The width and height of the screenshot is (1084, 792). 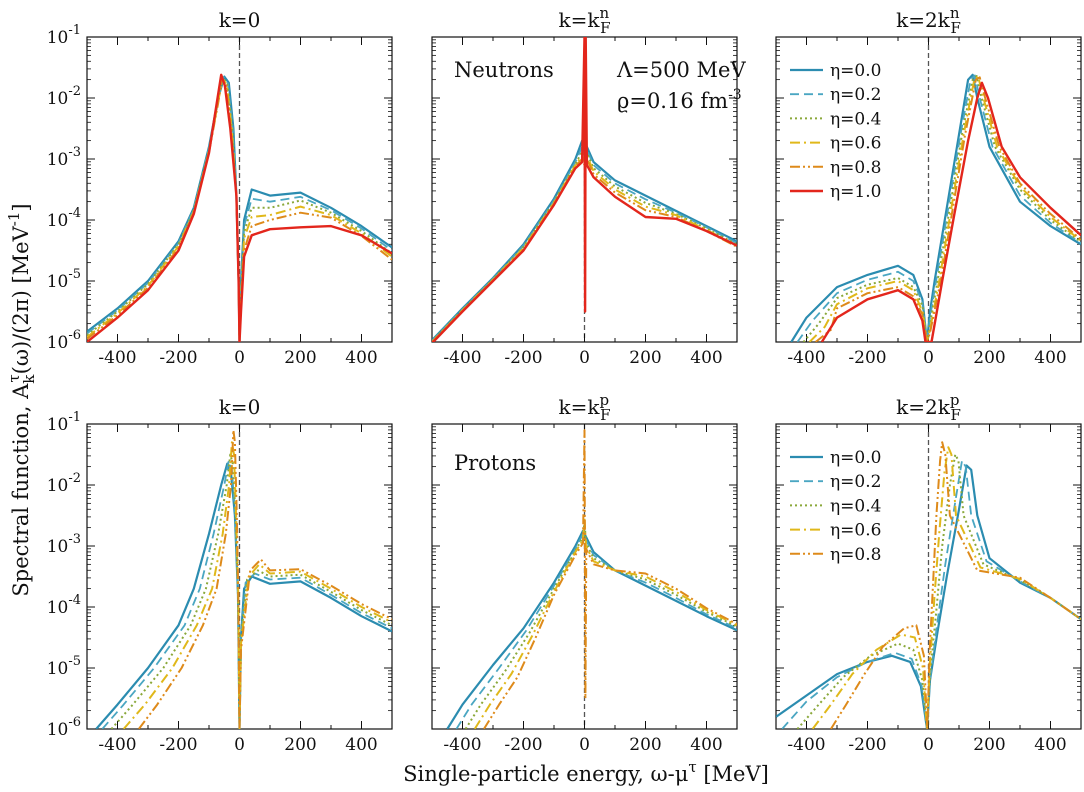 What do you see at coordinates (21, 399) in the screenshot?
I see `y-axis-label: Spectral function, Akτ(ω)/(2π) [MeV-1]` at bounding box center [21, 399].